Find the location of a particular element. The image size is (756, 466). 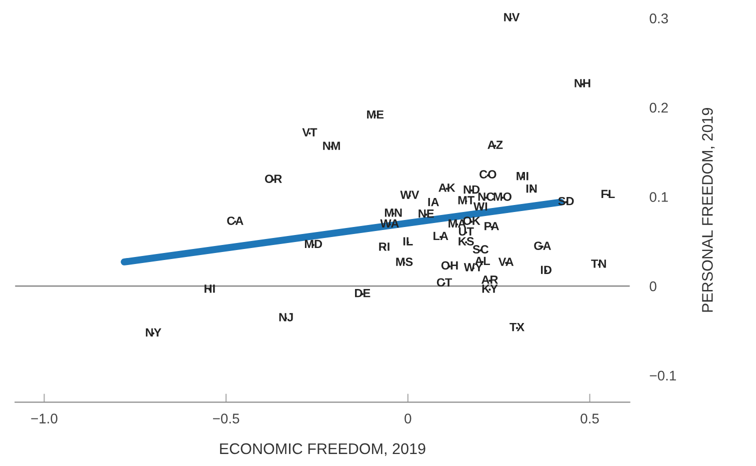

data-label: ME is located at coordinates (375, 114).